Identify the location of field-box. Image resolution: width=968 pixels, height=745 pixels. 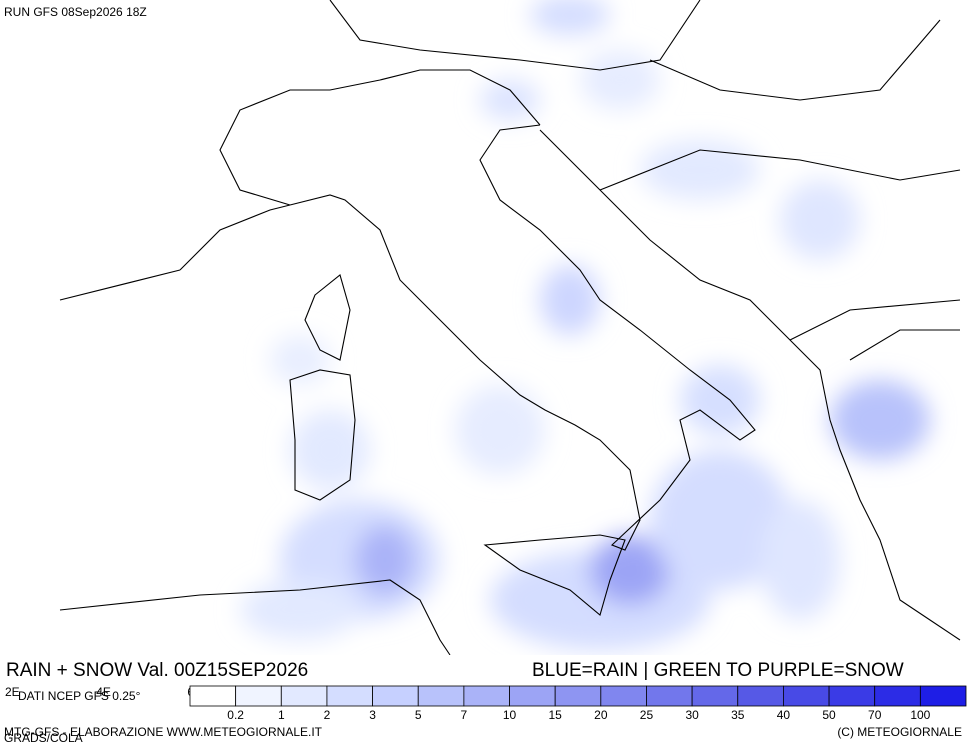
(207, 670).